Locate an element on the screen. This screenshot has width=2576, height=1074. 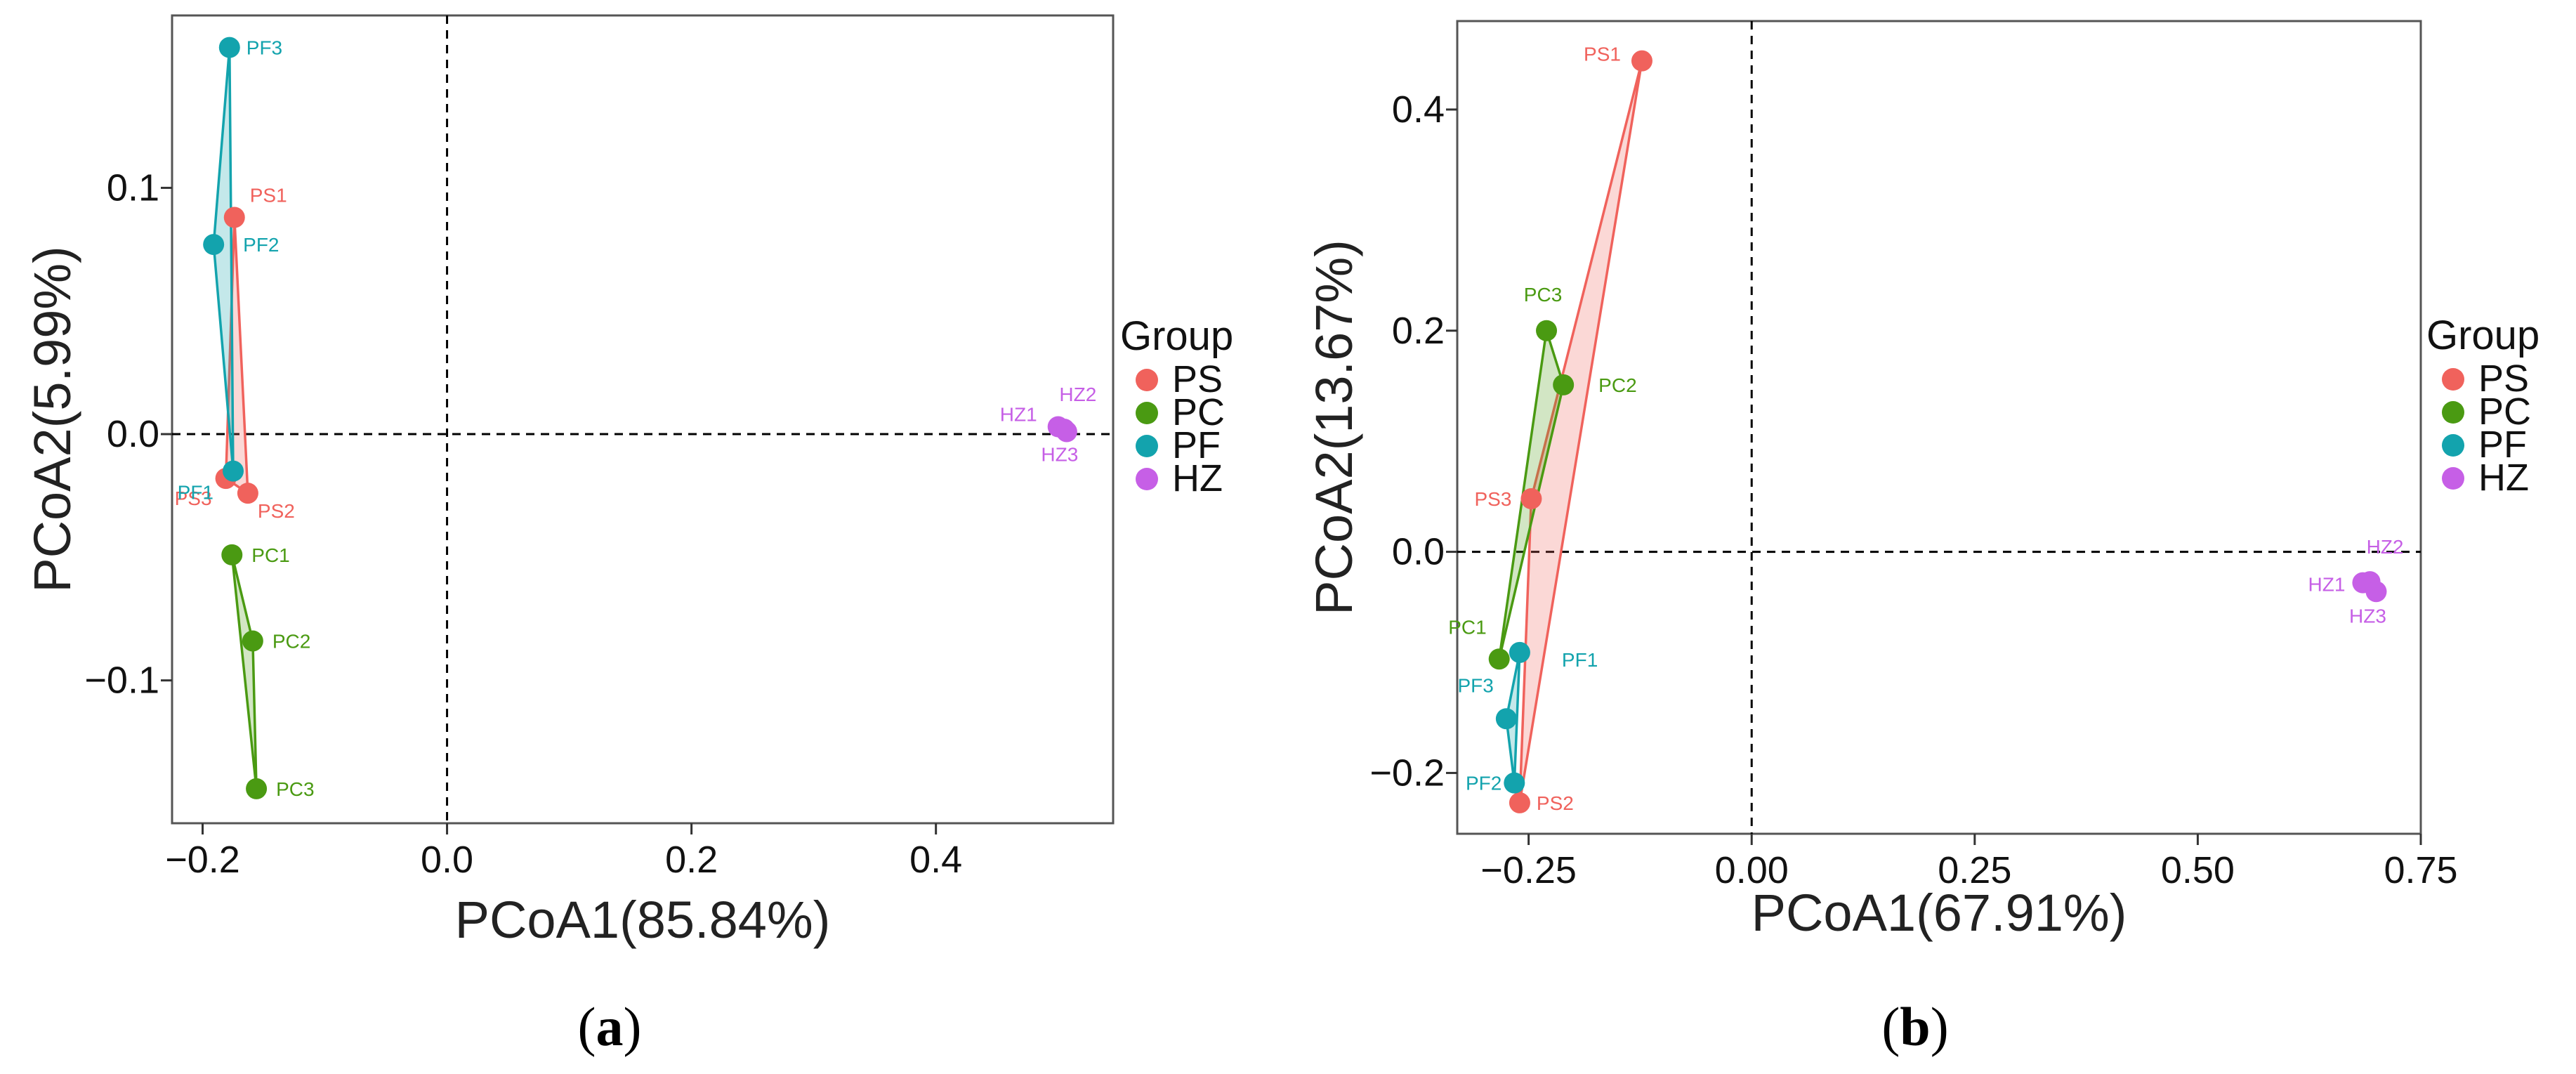
x-tick-label: 0.50 is located at coordinates (2198, 870).